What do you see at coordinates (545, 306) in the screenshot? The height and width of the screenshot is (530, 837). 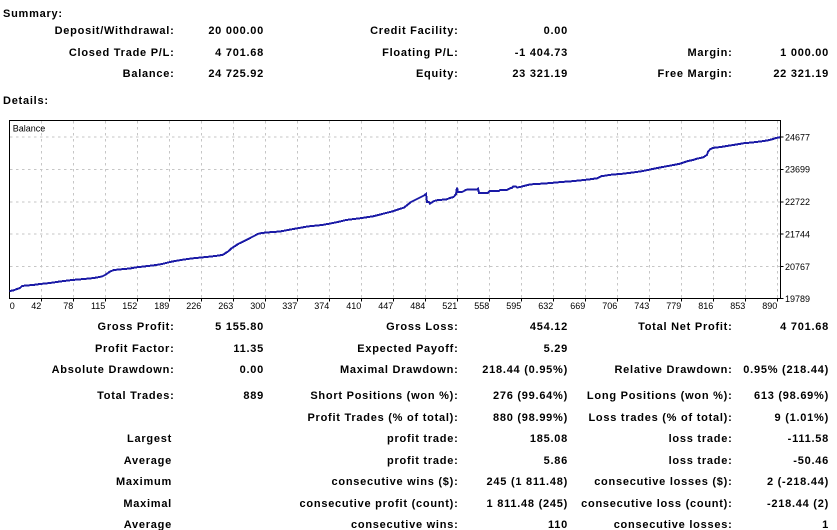 I see `svg-text: 632` at bounding box center [545, 306].